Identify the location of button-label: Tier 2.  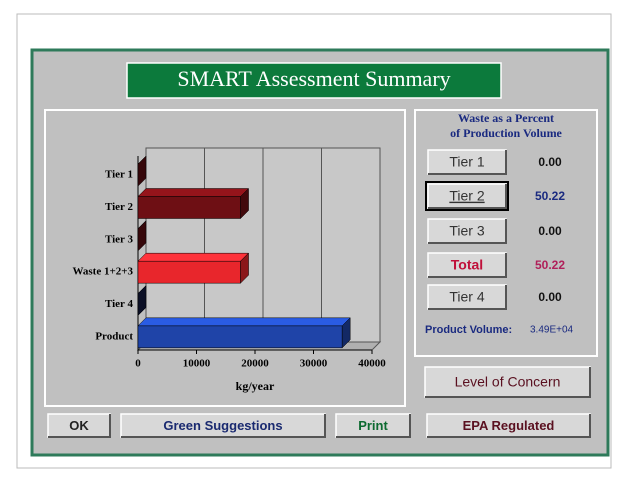
(466, 196).